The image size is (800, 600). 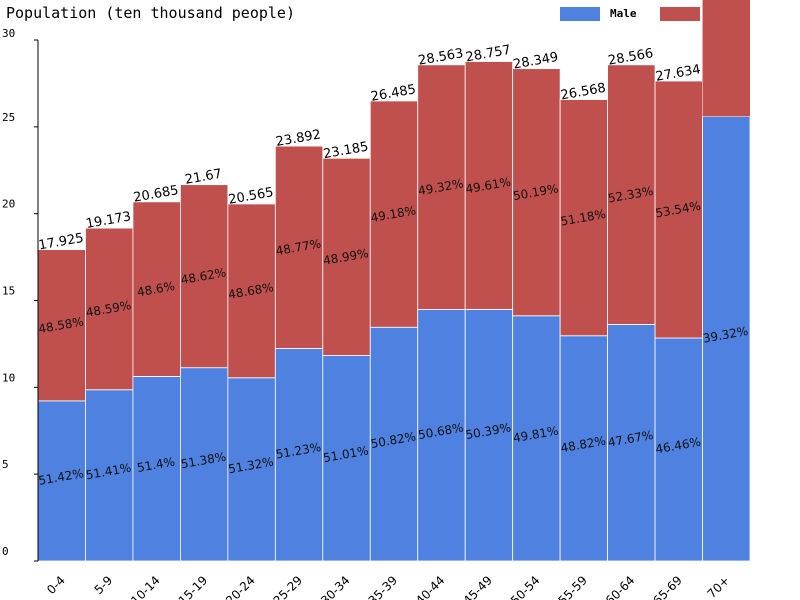 What do you see at coordinates (726, 58) in the screenshot?
I see `bar-female-70+-overflow` at bounding box center [726, 58].